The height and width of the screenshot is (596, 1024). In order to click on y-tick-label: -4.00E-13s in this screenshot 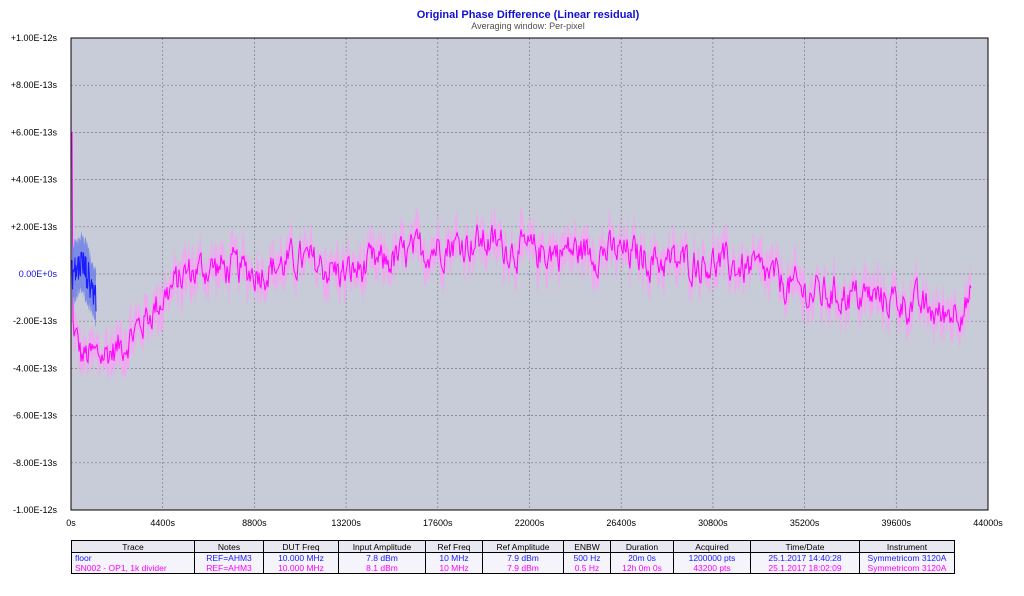, I will do `click(35, 368)`.